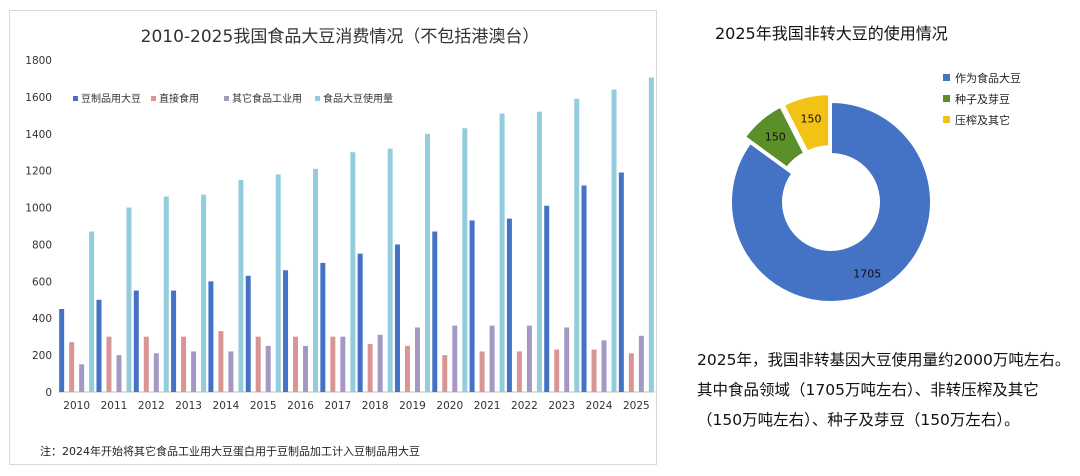  Describe the element at coordinates (42, 245) in the screenshot. I see `y-tick-label: 800` at that location.